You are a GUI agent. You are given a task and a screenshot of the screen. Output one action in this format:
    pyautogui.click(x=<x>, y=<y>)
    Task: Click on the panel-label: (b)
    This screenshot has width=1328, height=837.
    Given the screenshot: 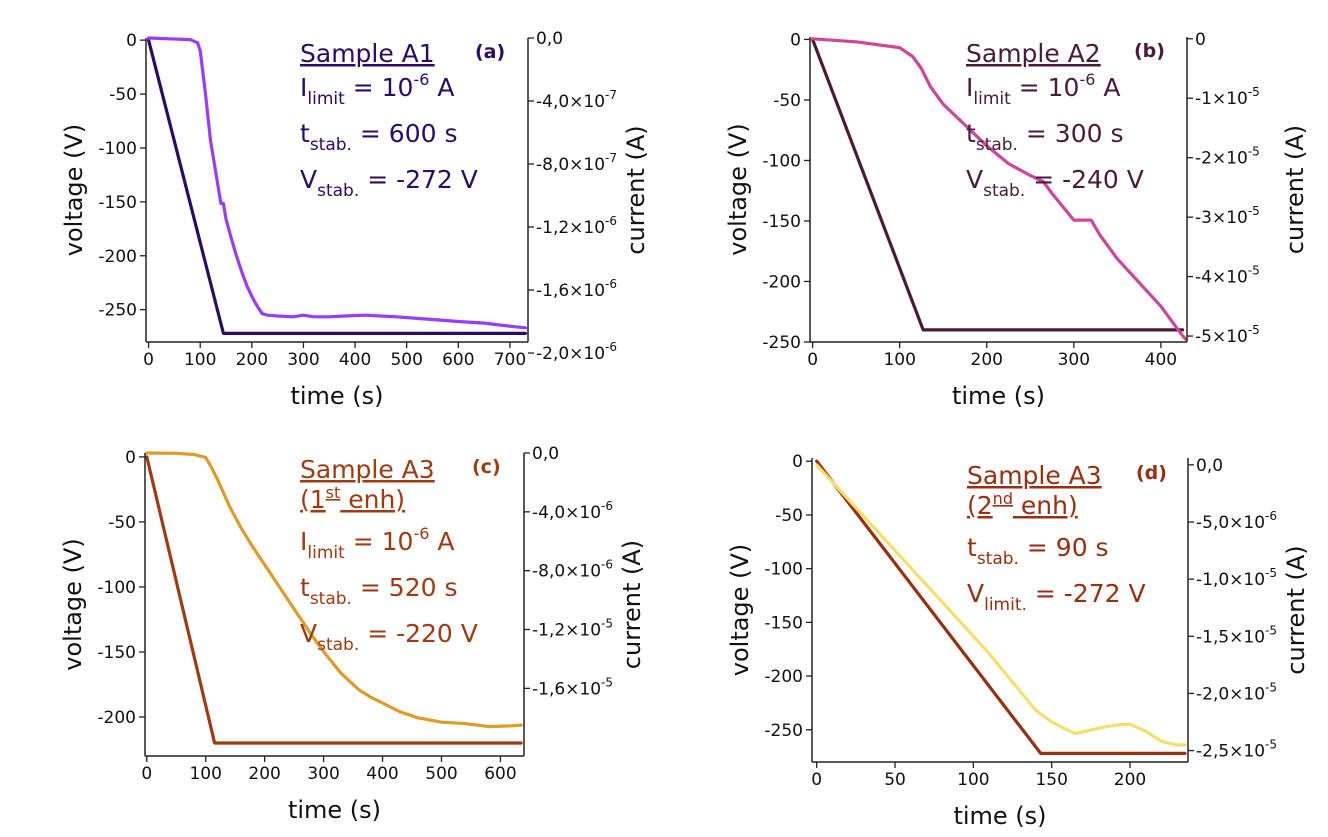 What is the action you would take?
    pyautogui.click(x=1149, y=51)
    